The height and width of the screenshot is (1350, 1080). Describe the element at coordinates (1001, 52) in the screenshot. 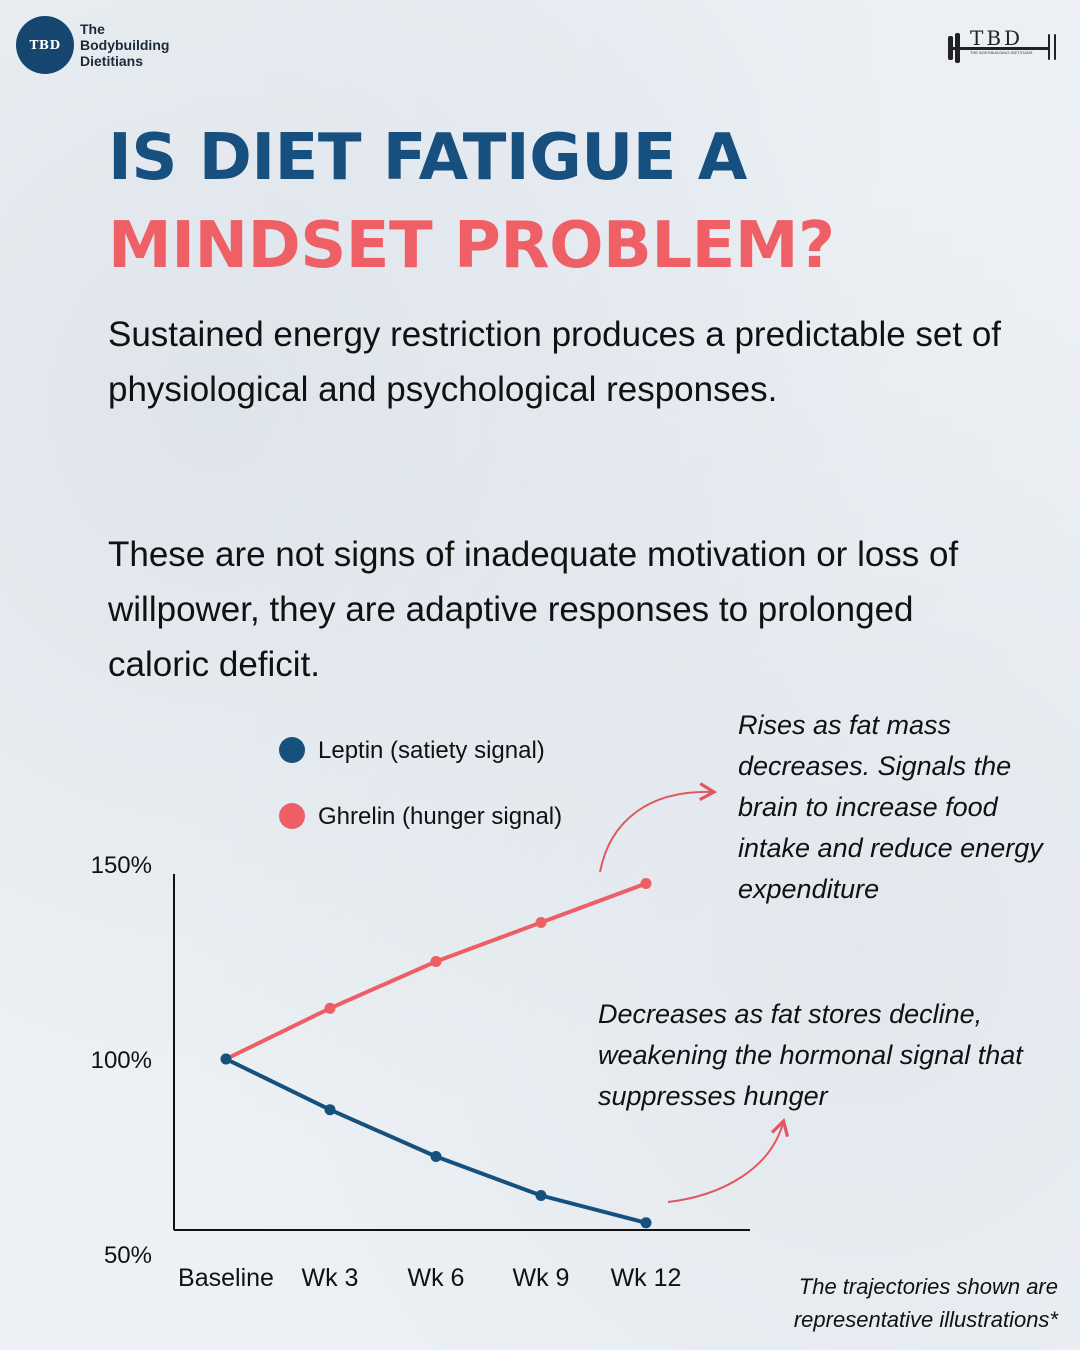

I see `logo-right-subtext: THE BODYBUILDING DIETITIANS` at that location.